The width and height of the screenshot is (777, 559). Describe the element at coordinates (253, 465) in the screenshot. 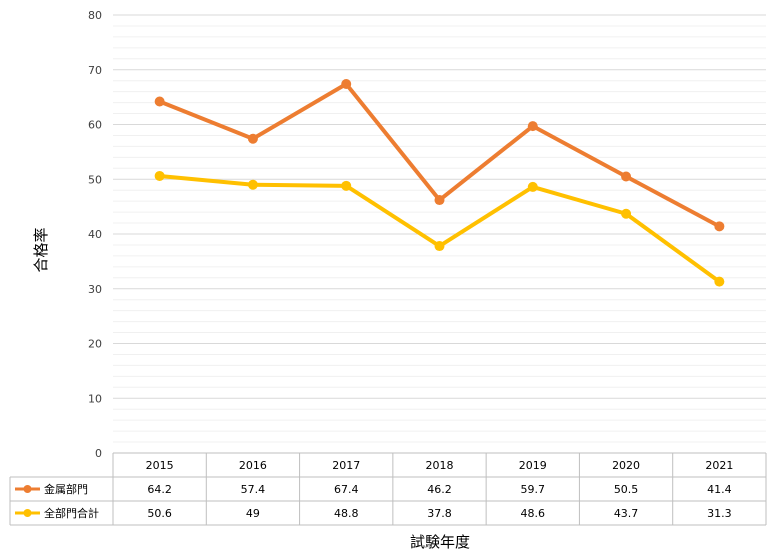

I see `x-tick-label: 2016` at that location.